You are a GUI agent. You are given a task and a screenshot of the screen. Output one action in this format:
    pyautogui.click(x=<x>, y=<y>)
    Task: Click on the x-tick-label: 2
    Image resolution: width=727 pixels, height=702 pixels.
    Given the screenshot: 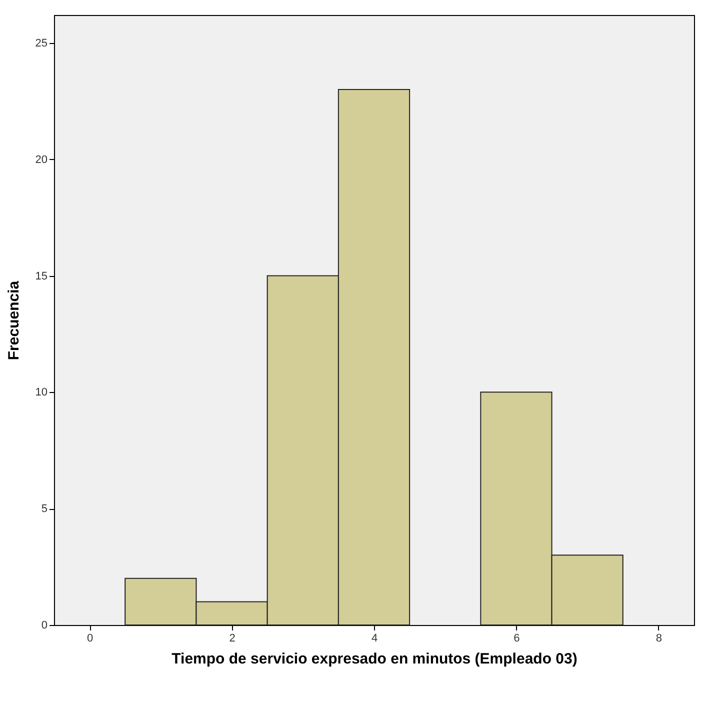 What is the action you would take?
    pyautogui.click(x=232, y=638)
    